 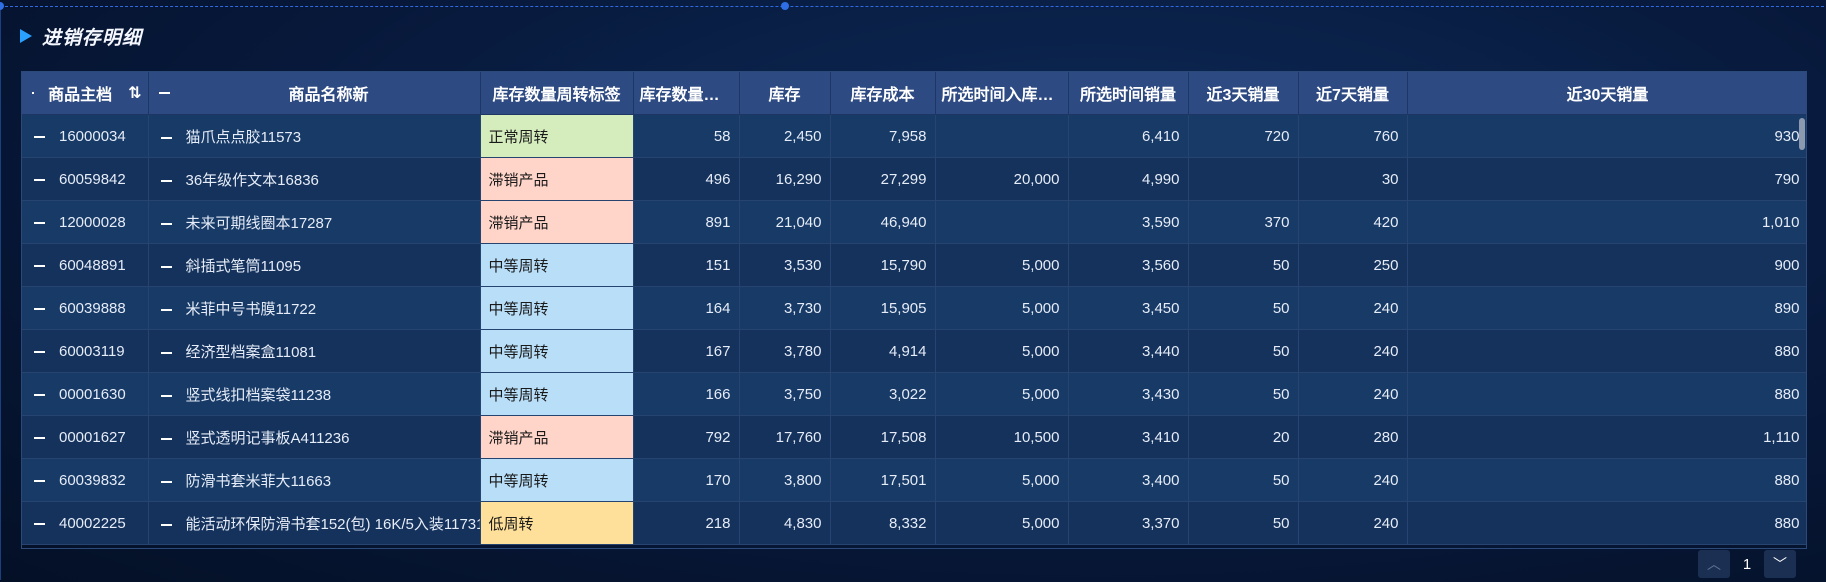 I want to click on cell-turnover: 792, so click(x=686, y=437).